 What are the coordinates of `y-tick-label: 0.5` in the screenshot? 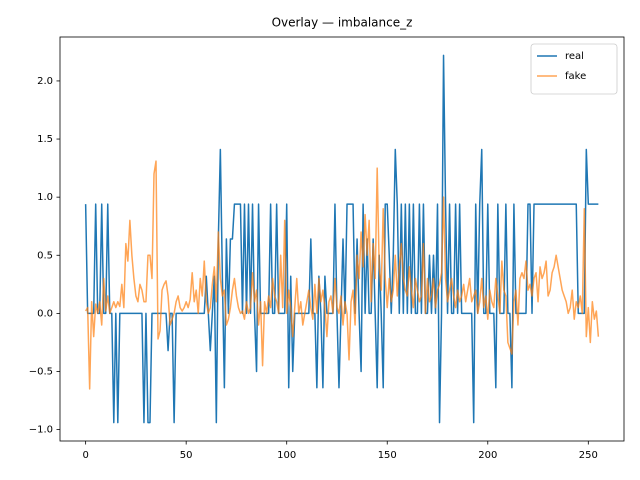 It's located at (45, 255).